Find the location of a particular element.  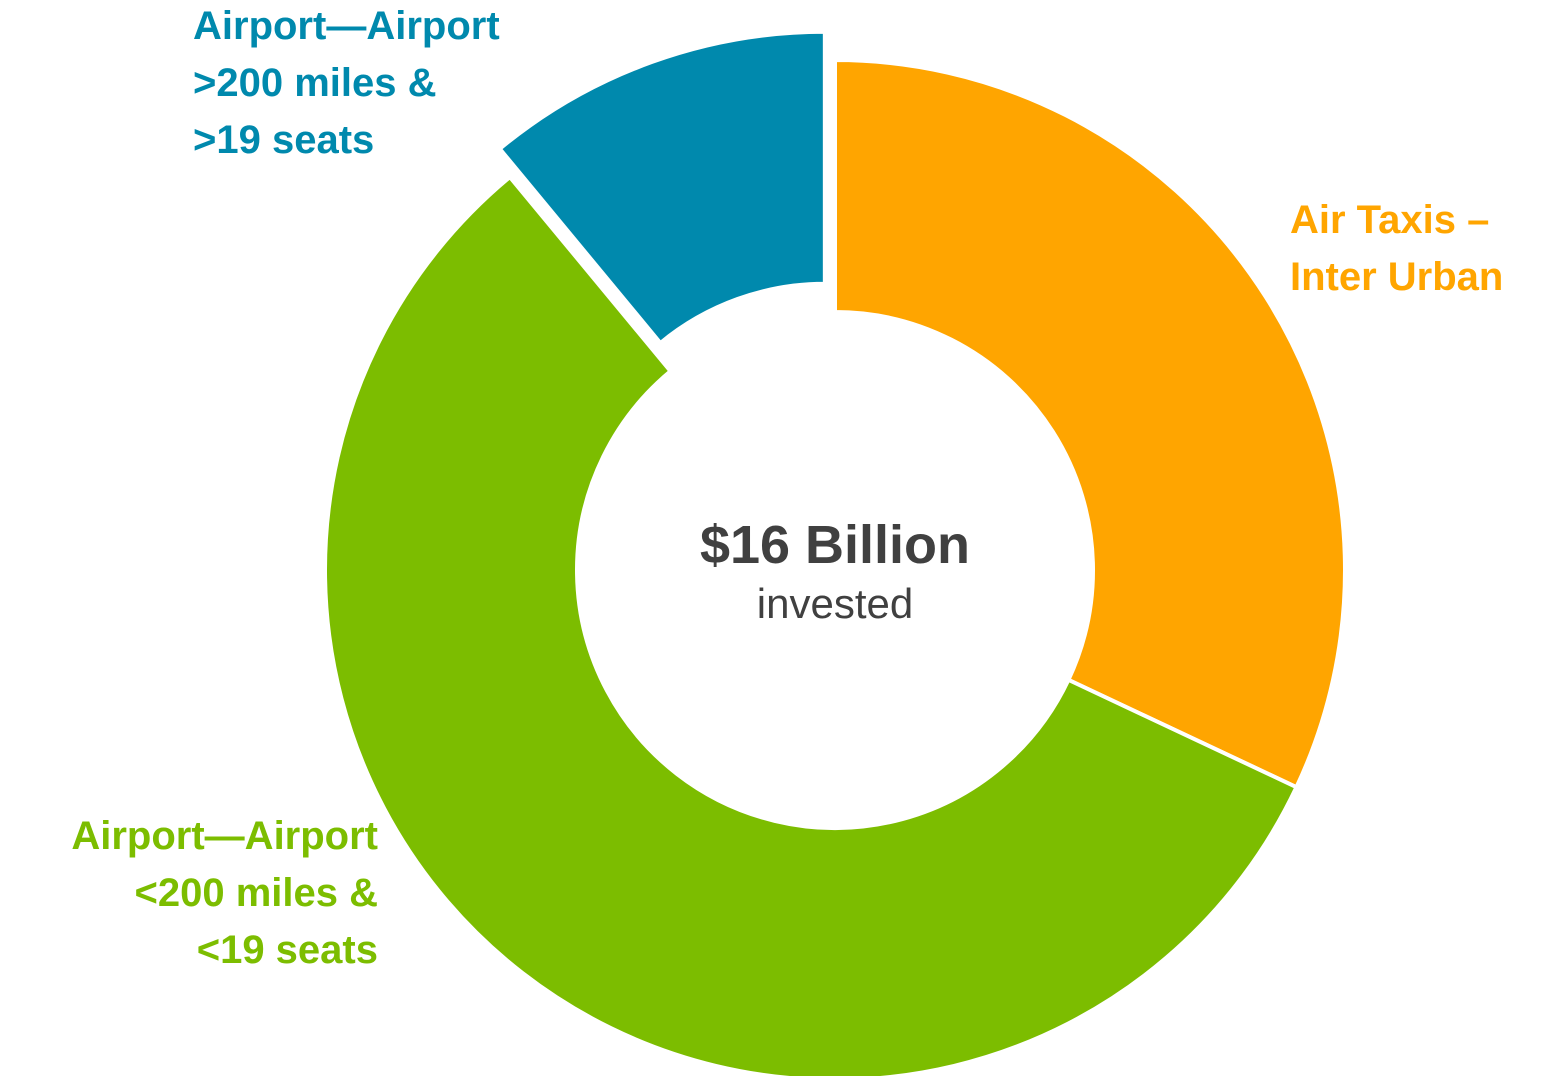

slice is located at coordinates (661, 187).